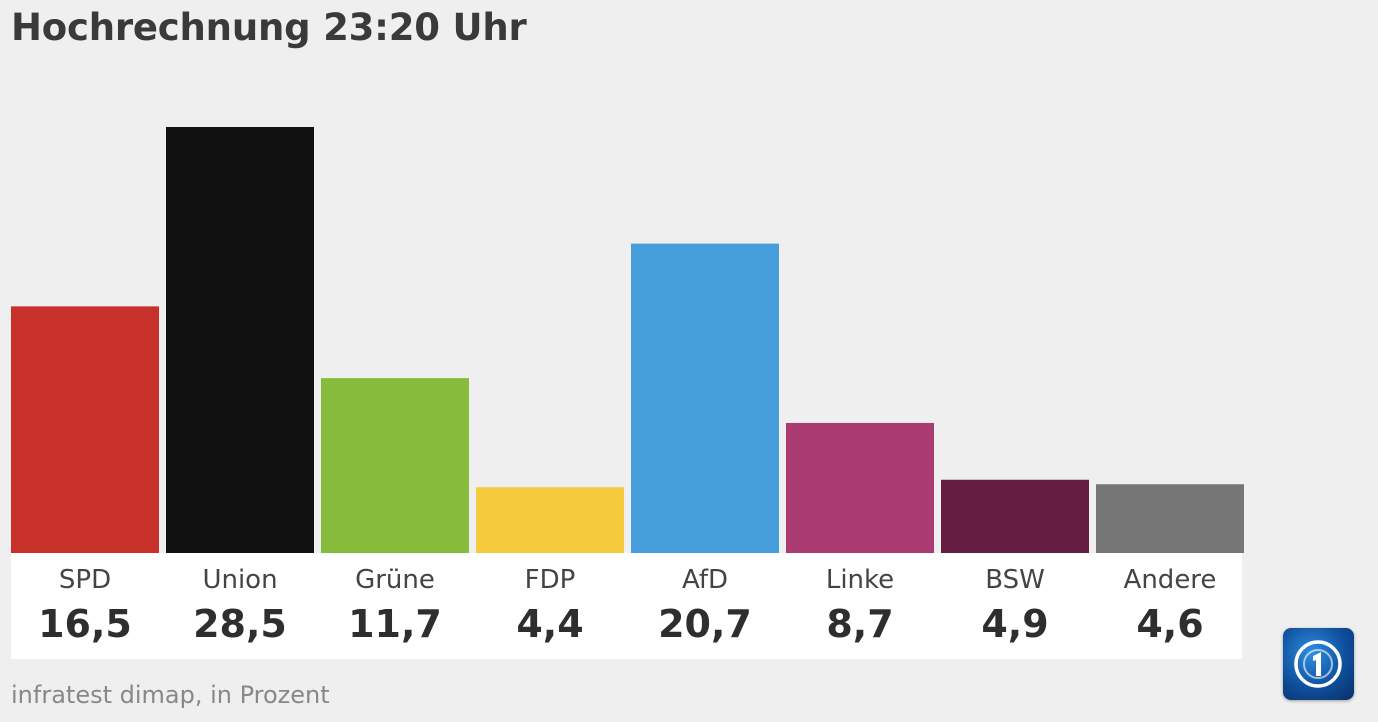  What do you see at coordinates (860, 624) in the screenshot?
I see `value-label: 8,7` at bounding box center [860, 624].